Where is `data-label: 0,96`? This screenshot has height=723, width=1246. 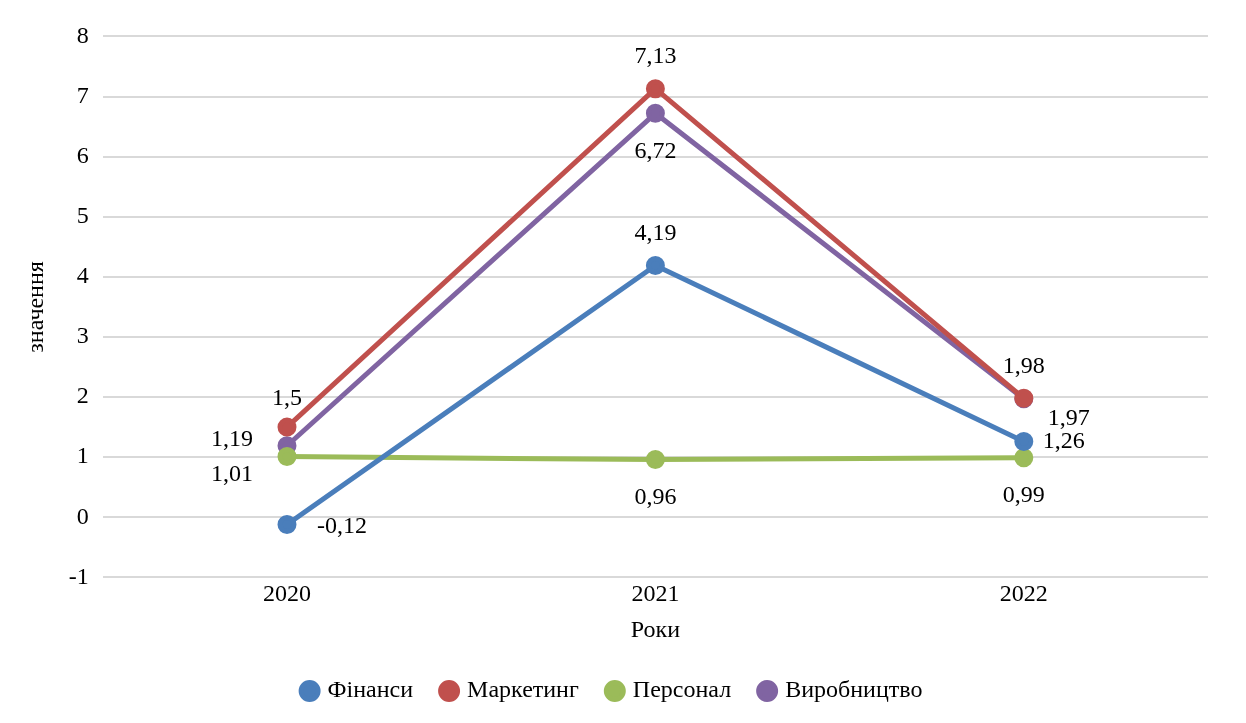
data-label: 0,96 is located at coordinates (655, 495).